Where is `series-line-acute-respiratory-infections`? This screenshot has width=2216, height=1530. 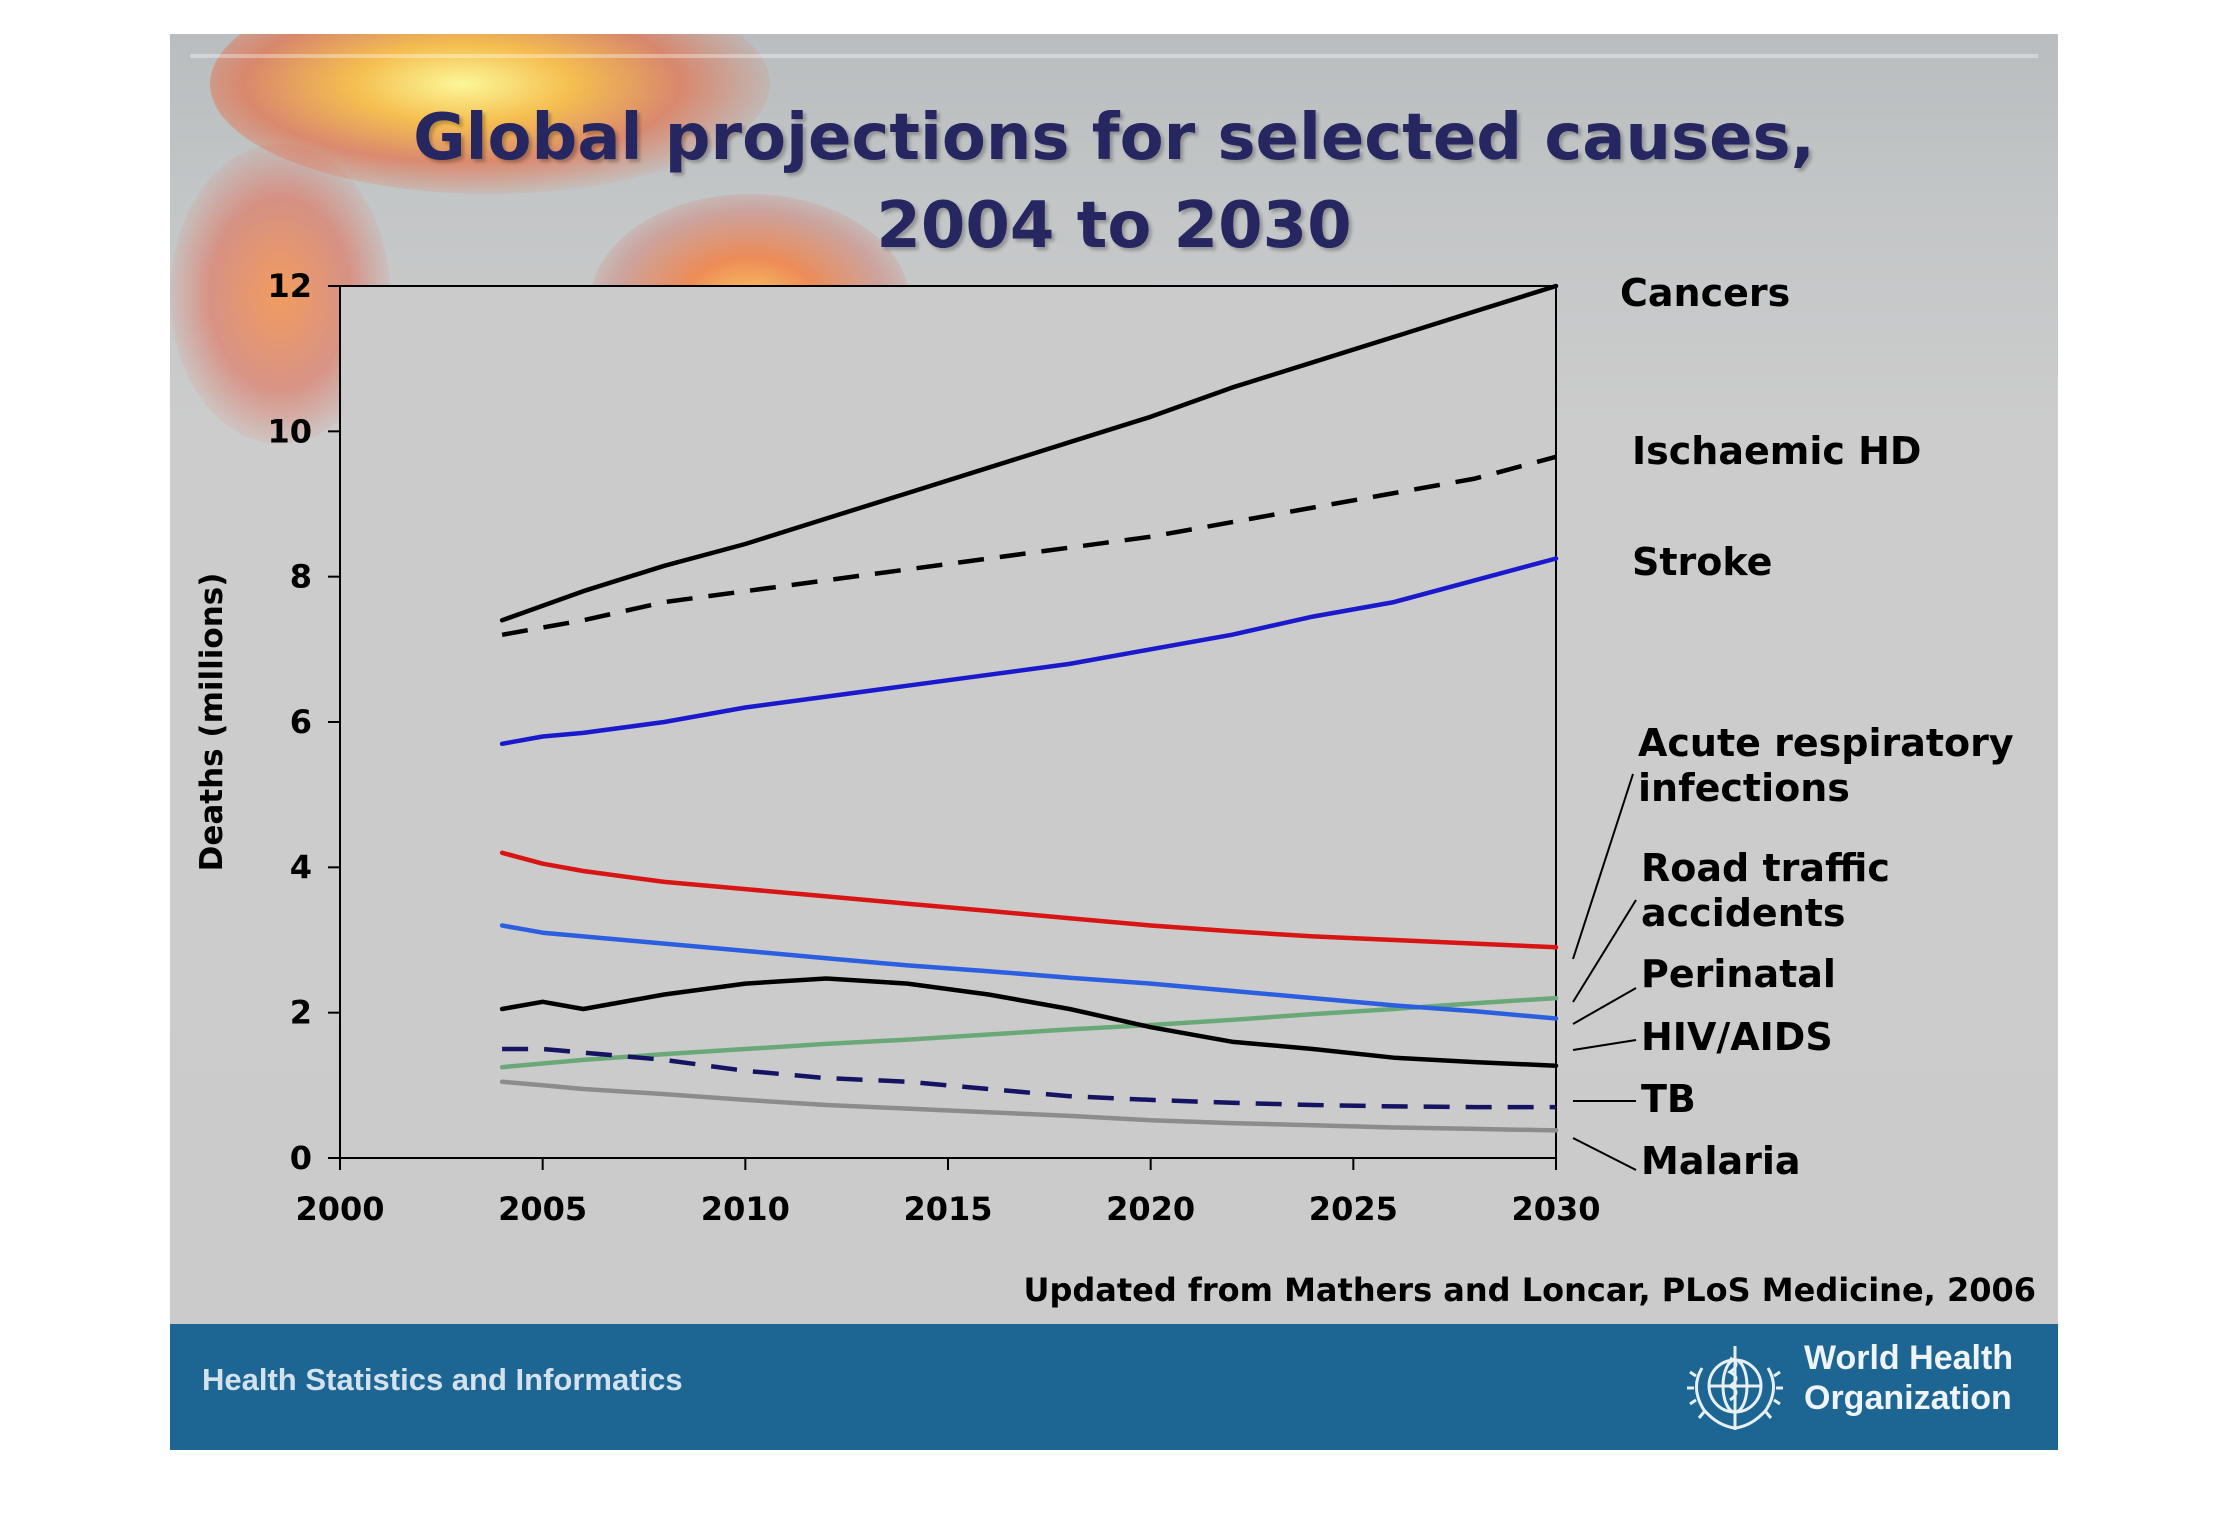
series-line-acute-respiratory-infections is located at coordinates (1029, 900).